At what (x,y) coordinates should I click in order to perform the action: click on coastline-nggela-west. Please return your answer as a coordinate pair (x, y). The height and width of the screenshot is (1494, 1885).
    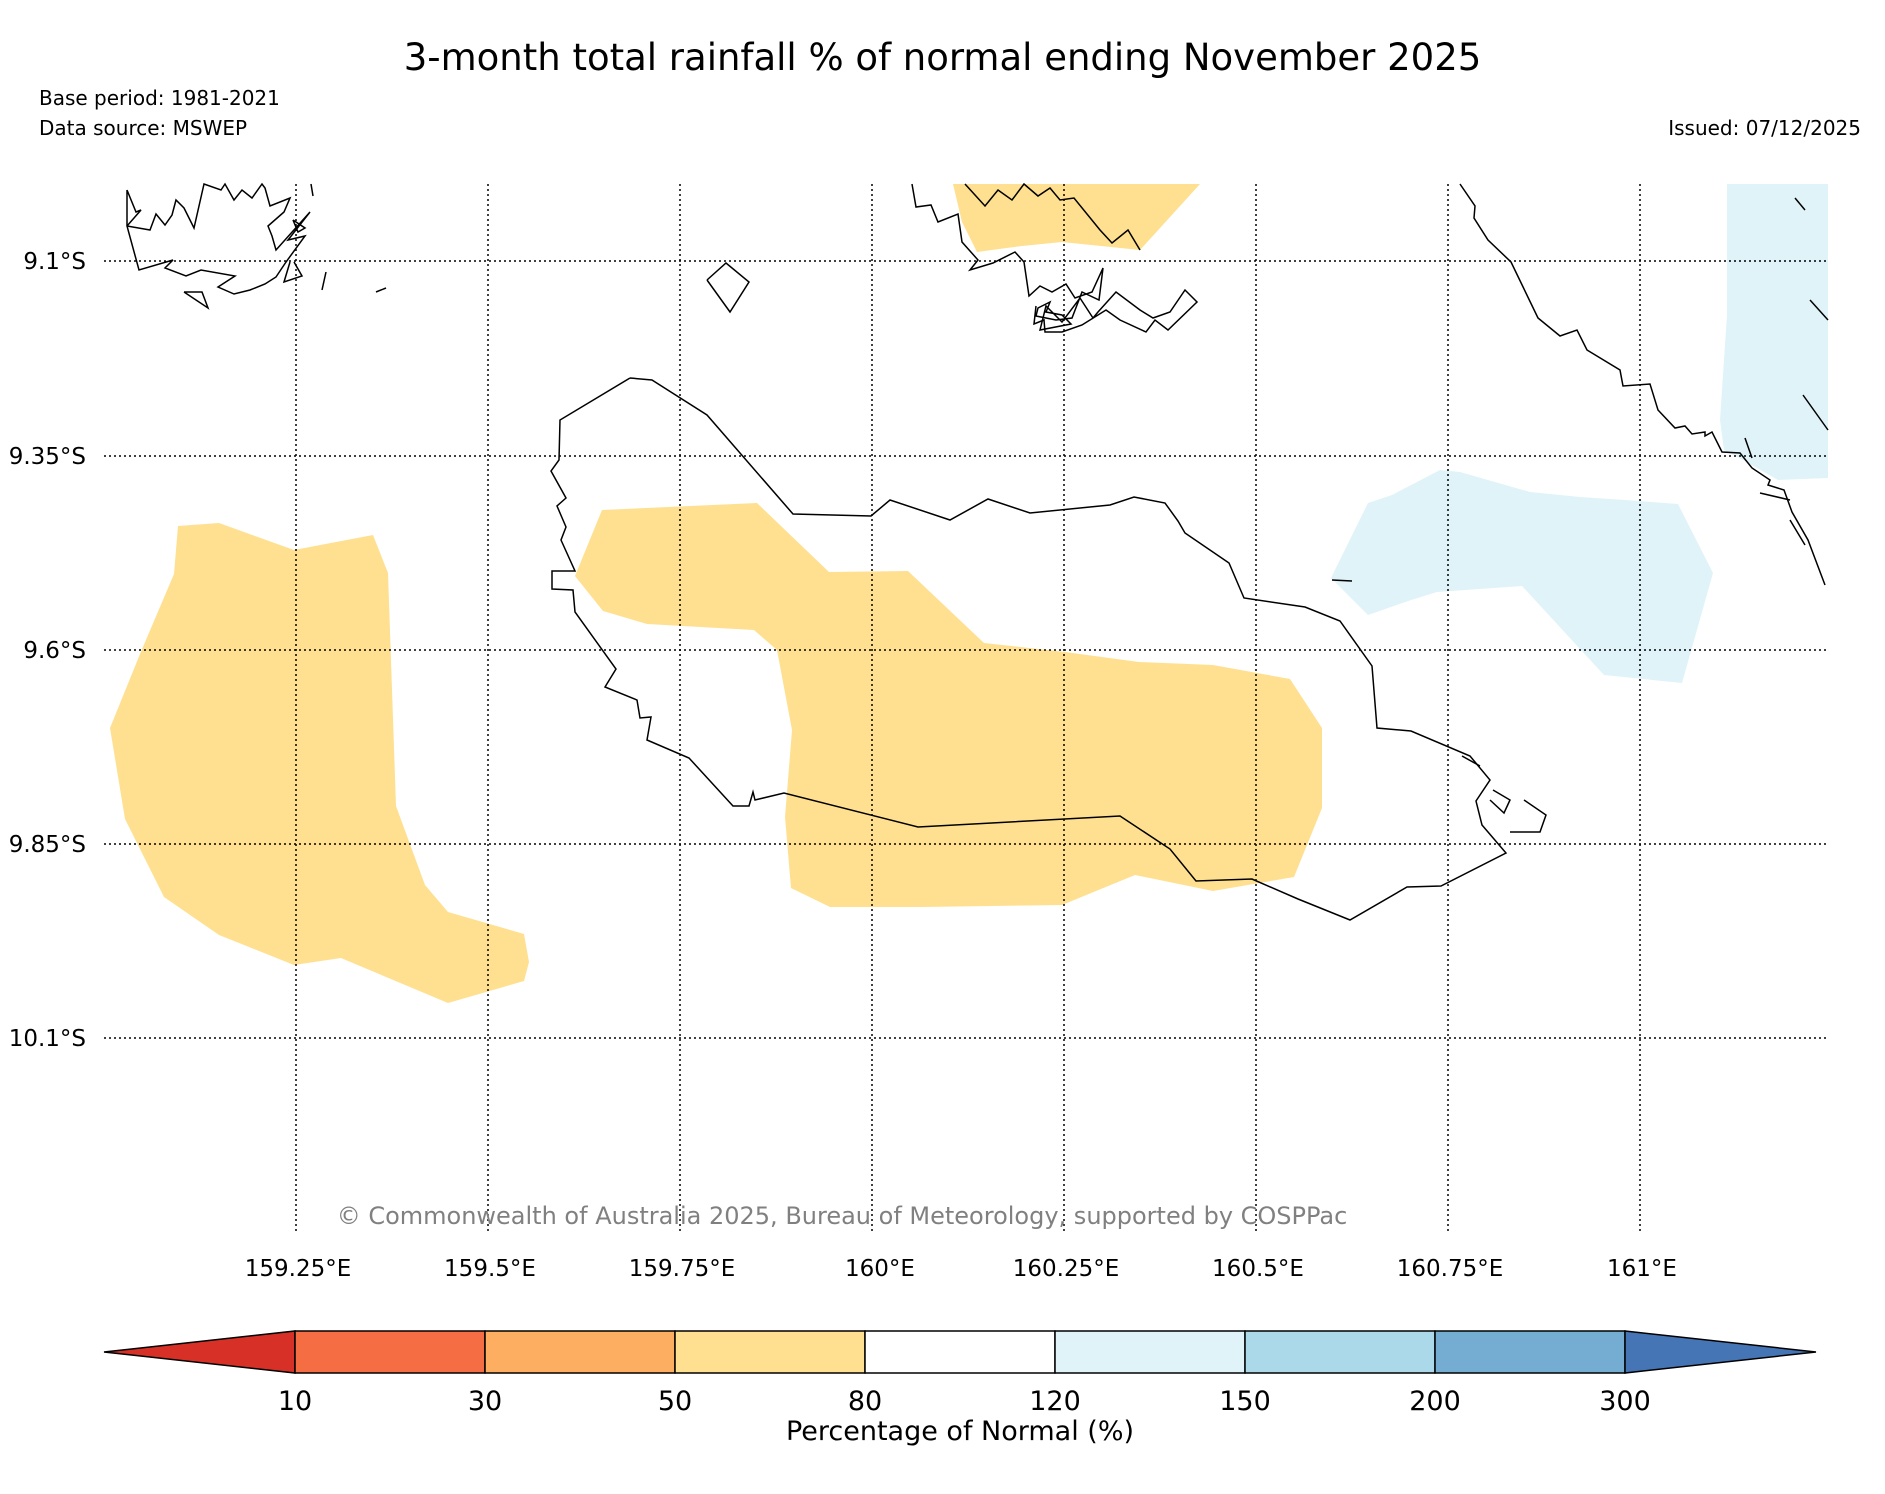
    Looking at the image, I should click on (218, 238).